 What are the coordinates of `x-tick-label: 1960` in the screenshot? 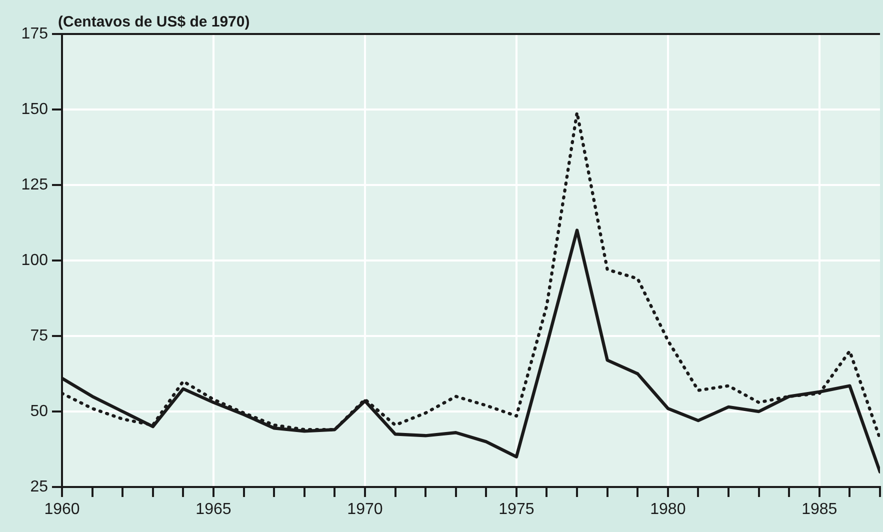 It's located at (62, 509).